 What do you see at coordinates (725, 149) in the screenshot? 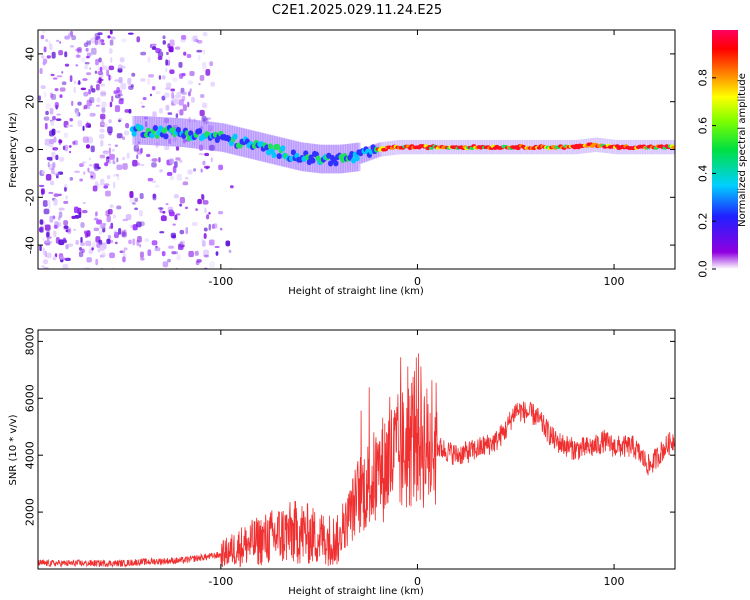
I see `colorbar-gradient` at bounding box center [725, 149].